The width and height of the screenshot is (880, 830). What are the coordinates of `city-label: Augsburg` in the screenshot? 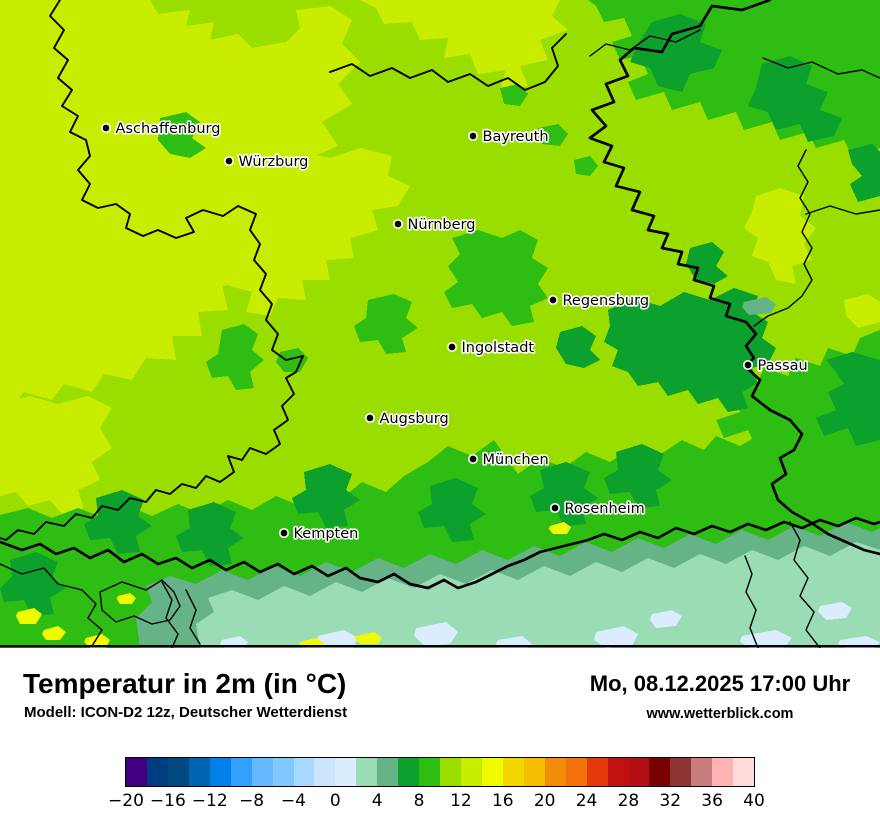 It's located at (414, 419).